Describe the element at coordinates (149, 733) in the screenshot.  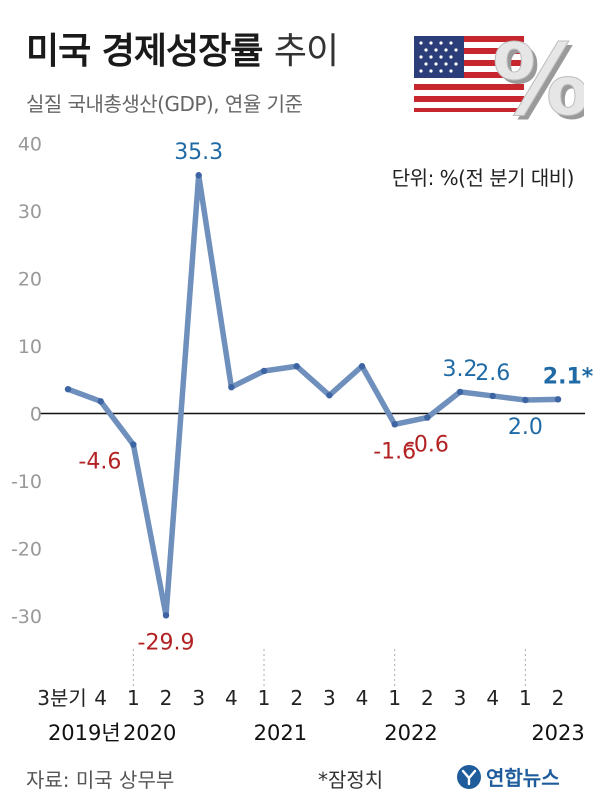
I see `x-year-label: 2020` at that location.